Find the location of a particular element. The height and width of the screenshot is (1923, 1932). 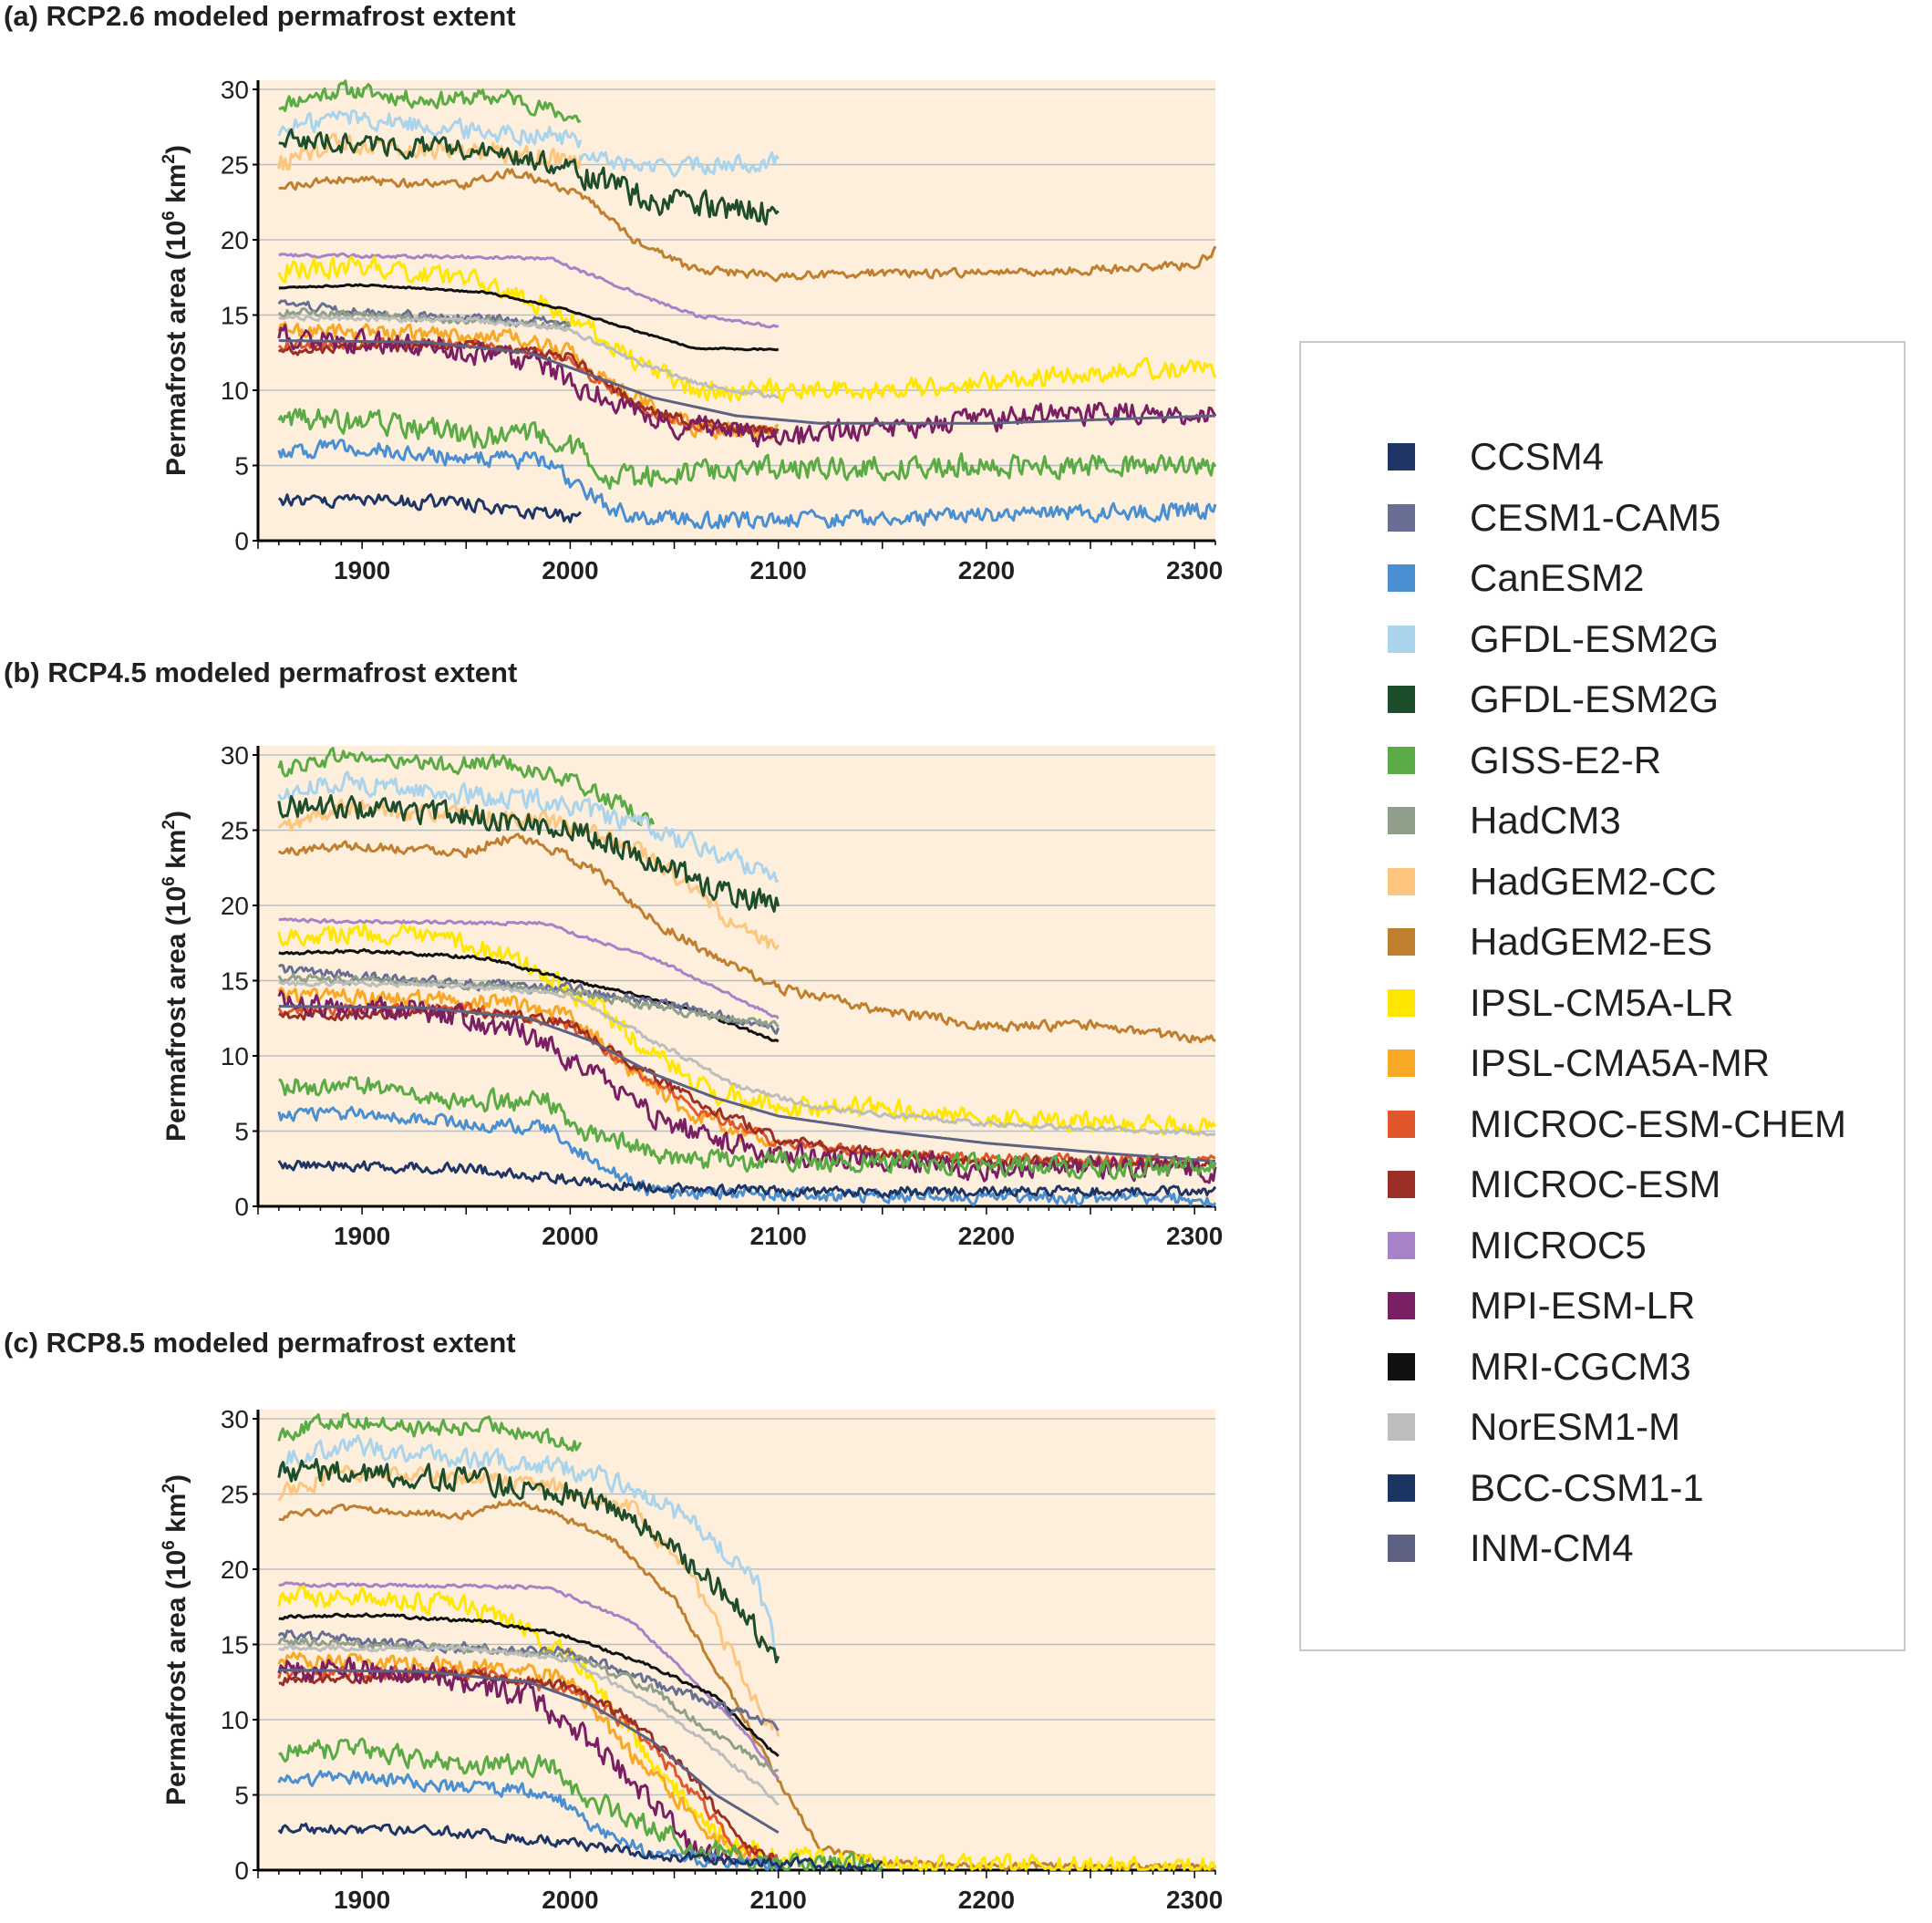

legend-item: IPSL-CM5A-LR is located at coordinates (1561, 1002).